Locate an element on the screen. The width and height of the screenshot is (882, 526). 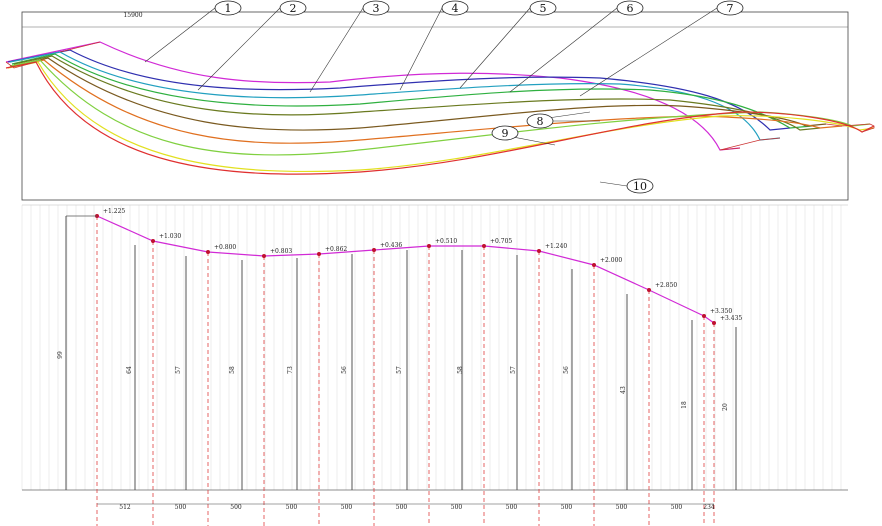
callout-label: 7 is located at coordinates (730, 8).